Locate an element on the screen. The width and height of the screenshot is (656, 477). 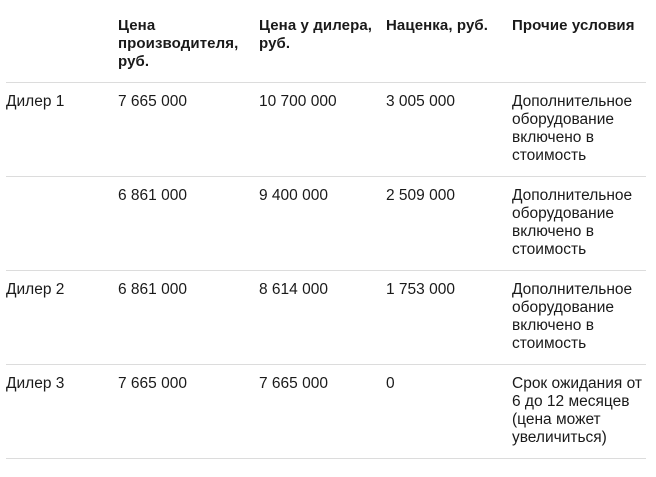
header-conditions: Прочие условия is located at coordinates (579, 41).